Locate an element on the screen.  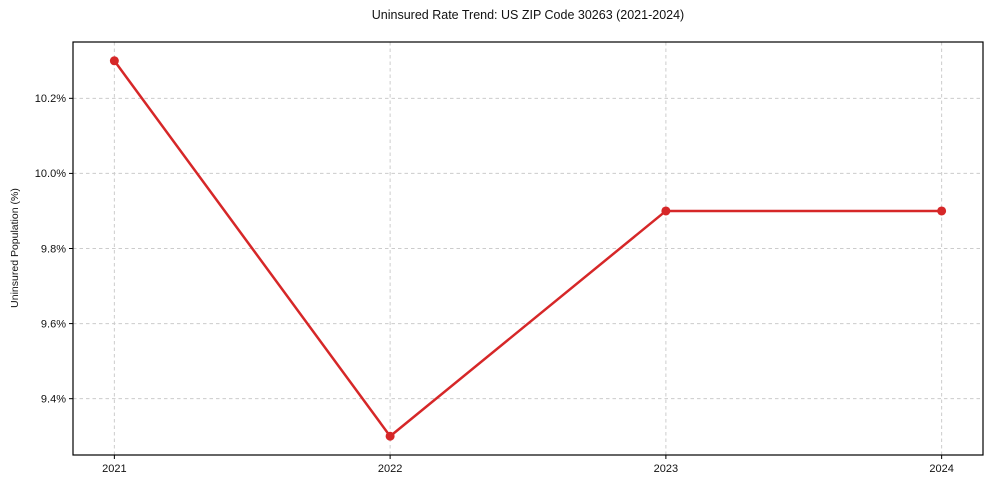
x-tick-label: 2024 is located at coordinates (941, 469).